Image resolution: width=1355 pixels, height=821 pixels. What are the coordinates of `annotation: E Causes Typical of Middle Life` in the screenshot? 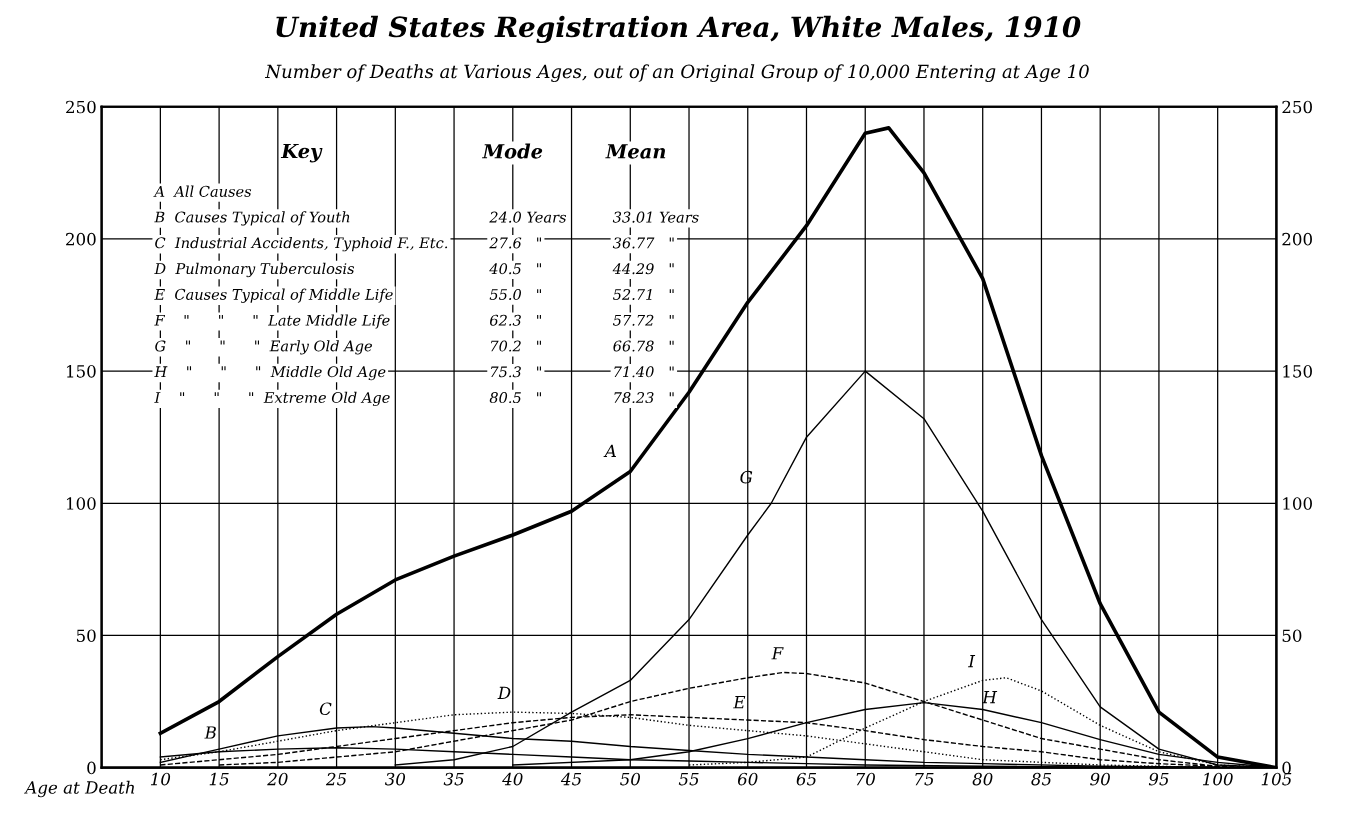 It's located at (273, 295).